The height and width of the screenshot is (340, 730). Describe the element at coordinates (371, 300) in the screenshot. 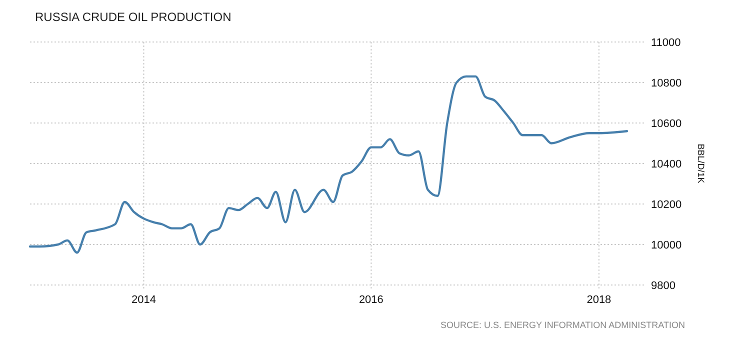

I see `x-tick-label: 2016` at that location.